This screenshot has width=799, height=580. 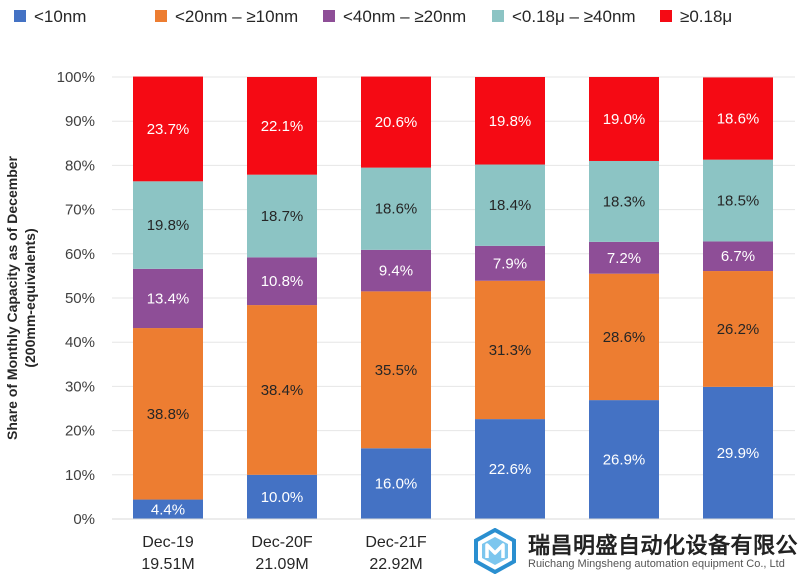 I want to click on legend-label: <10nm, so click(x=60, y=16).